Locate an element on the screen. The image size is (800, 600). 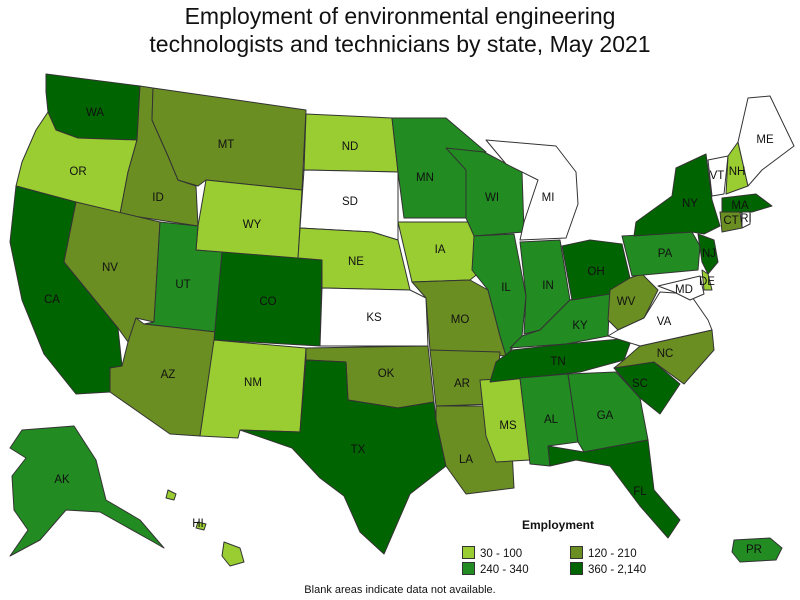
state-label-nj: NJ is located at coordinates (709, 254).